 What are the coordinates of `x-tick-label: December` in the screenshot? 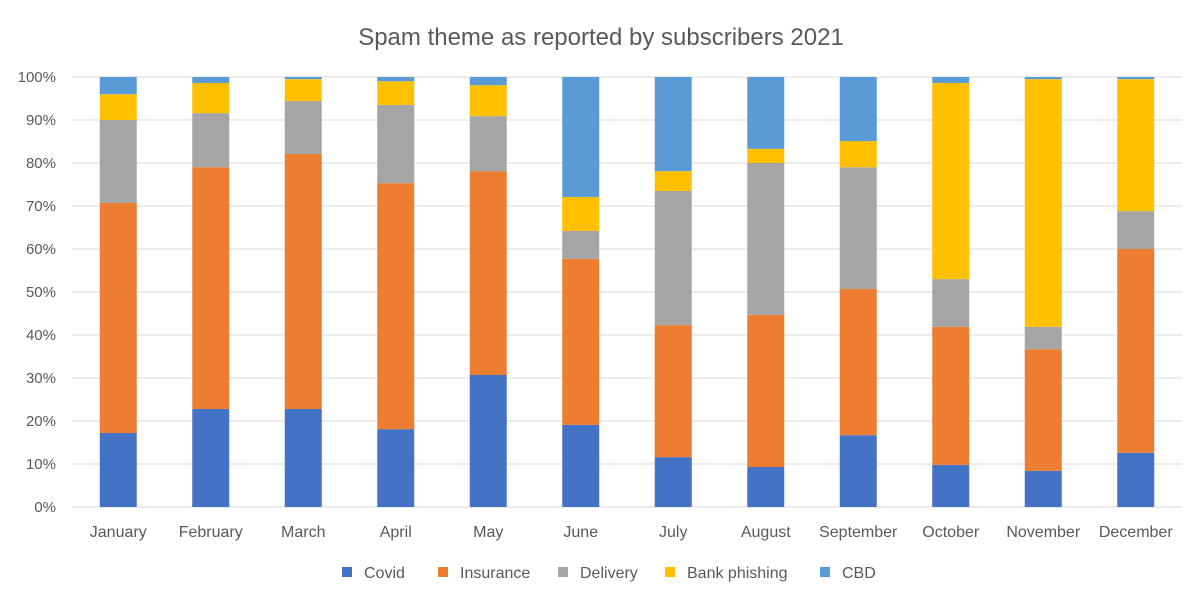 It's located at (1136, 532).